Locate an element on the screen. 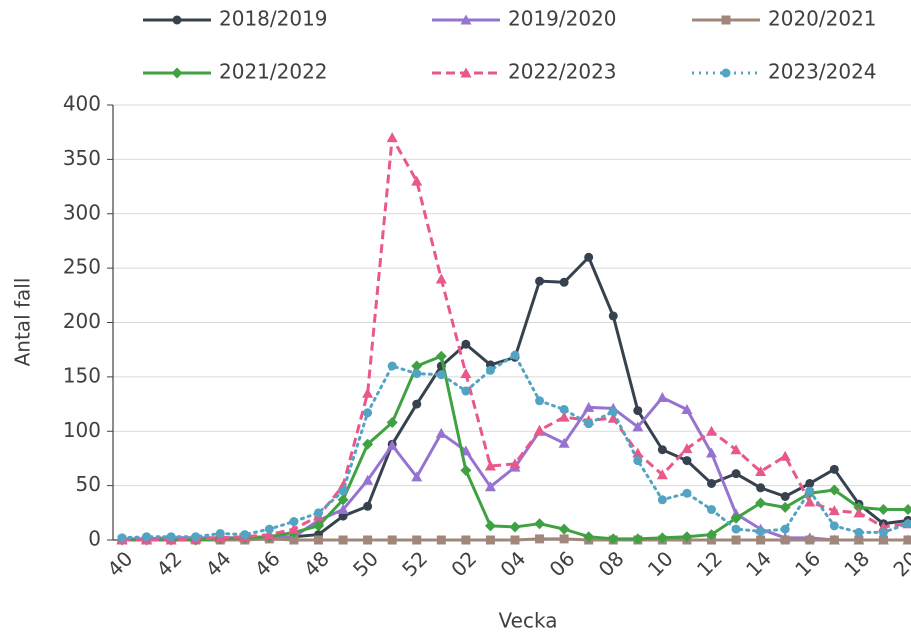  x-tick-label: 52 is located at coordinates (414, 563).